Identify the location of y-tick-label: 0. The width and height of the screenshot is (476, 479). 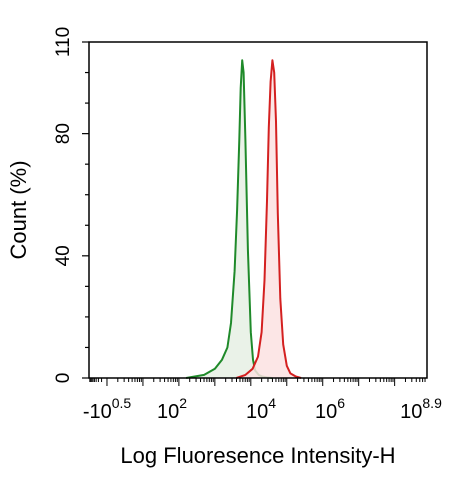
(63, 378).